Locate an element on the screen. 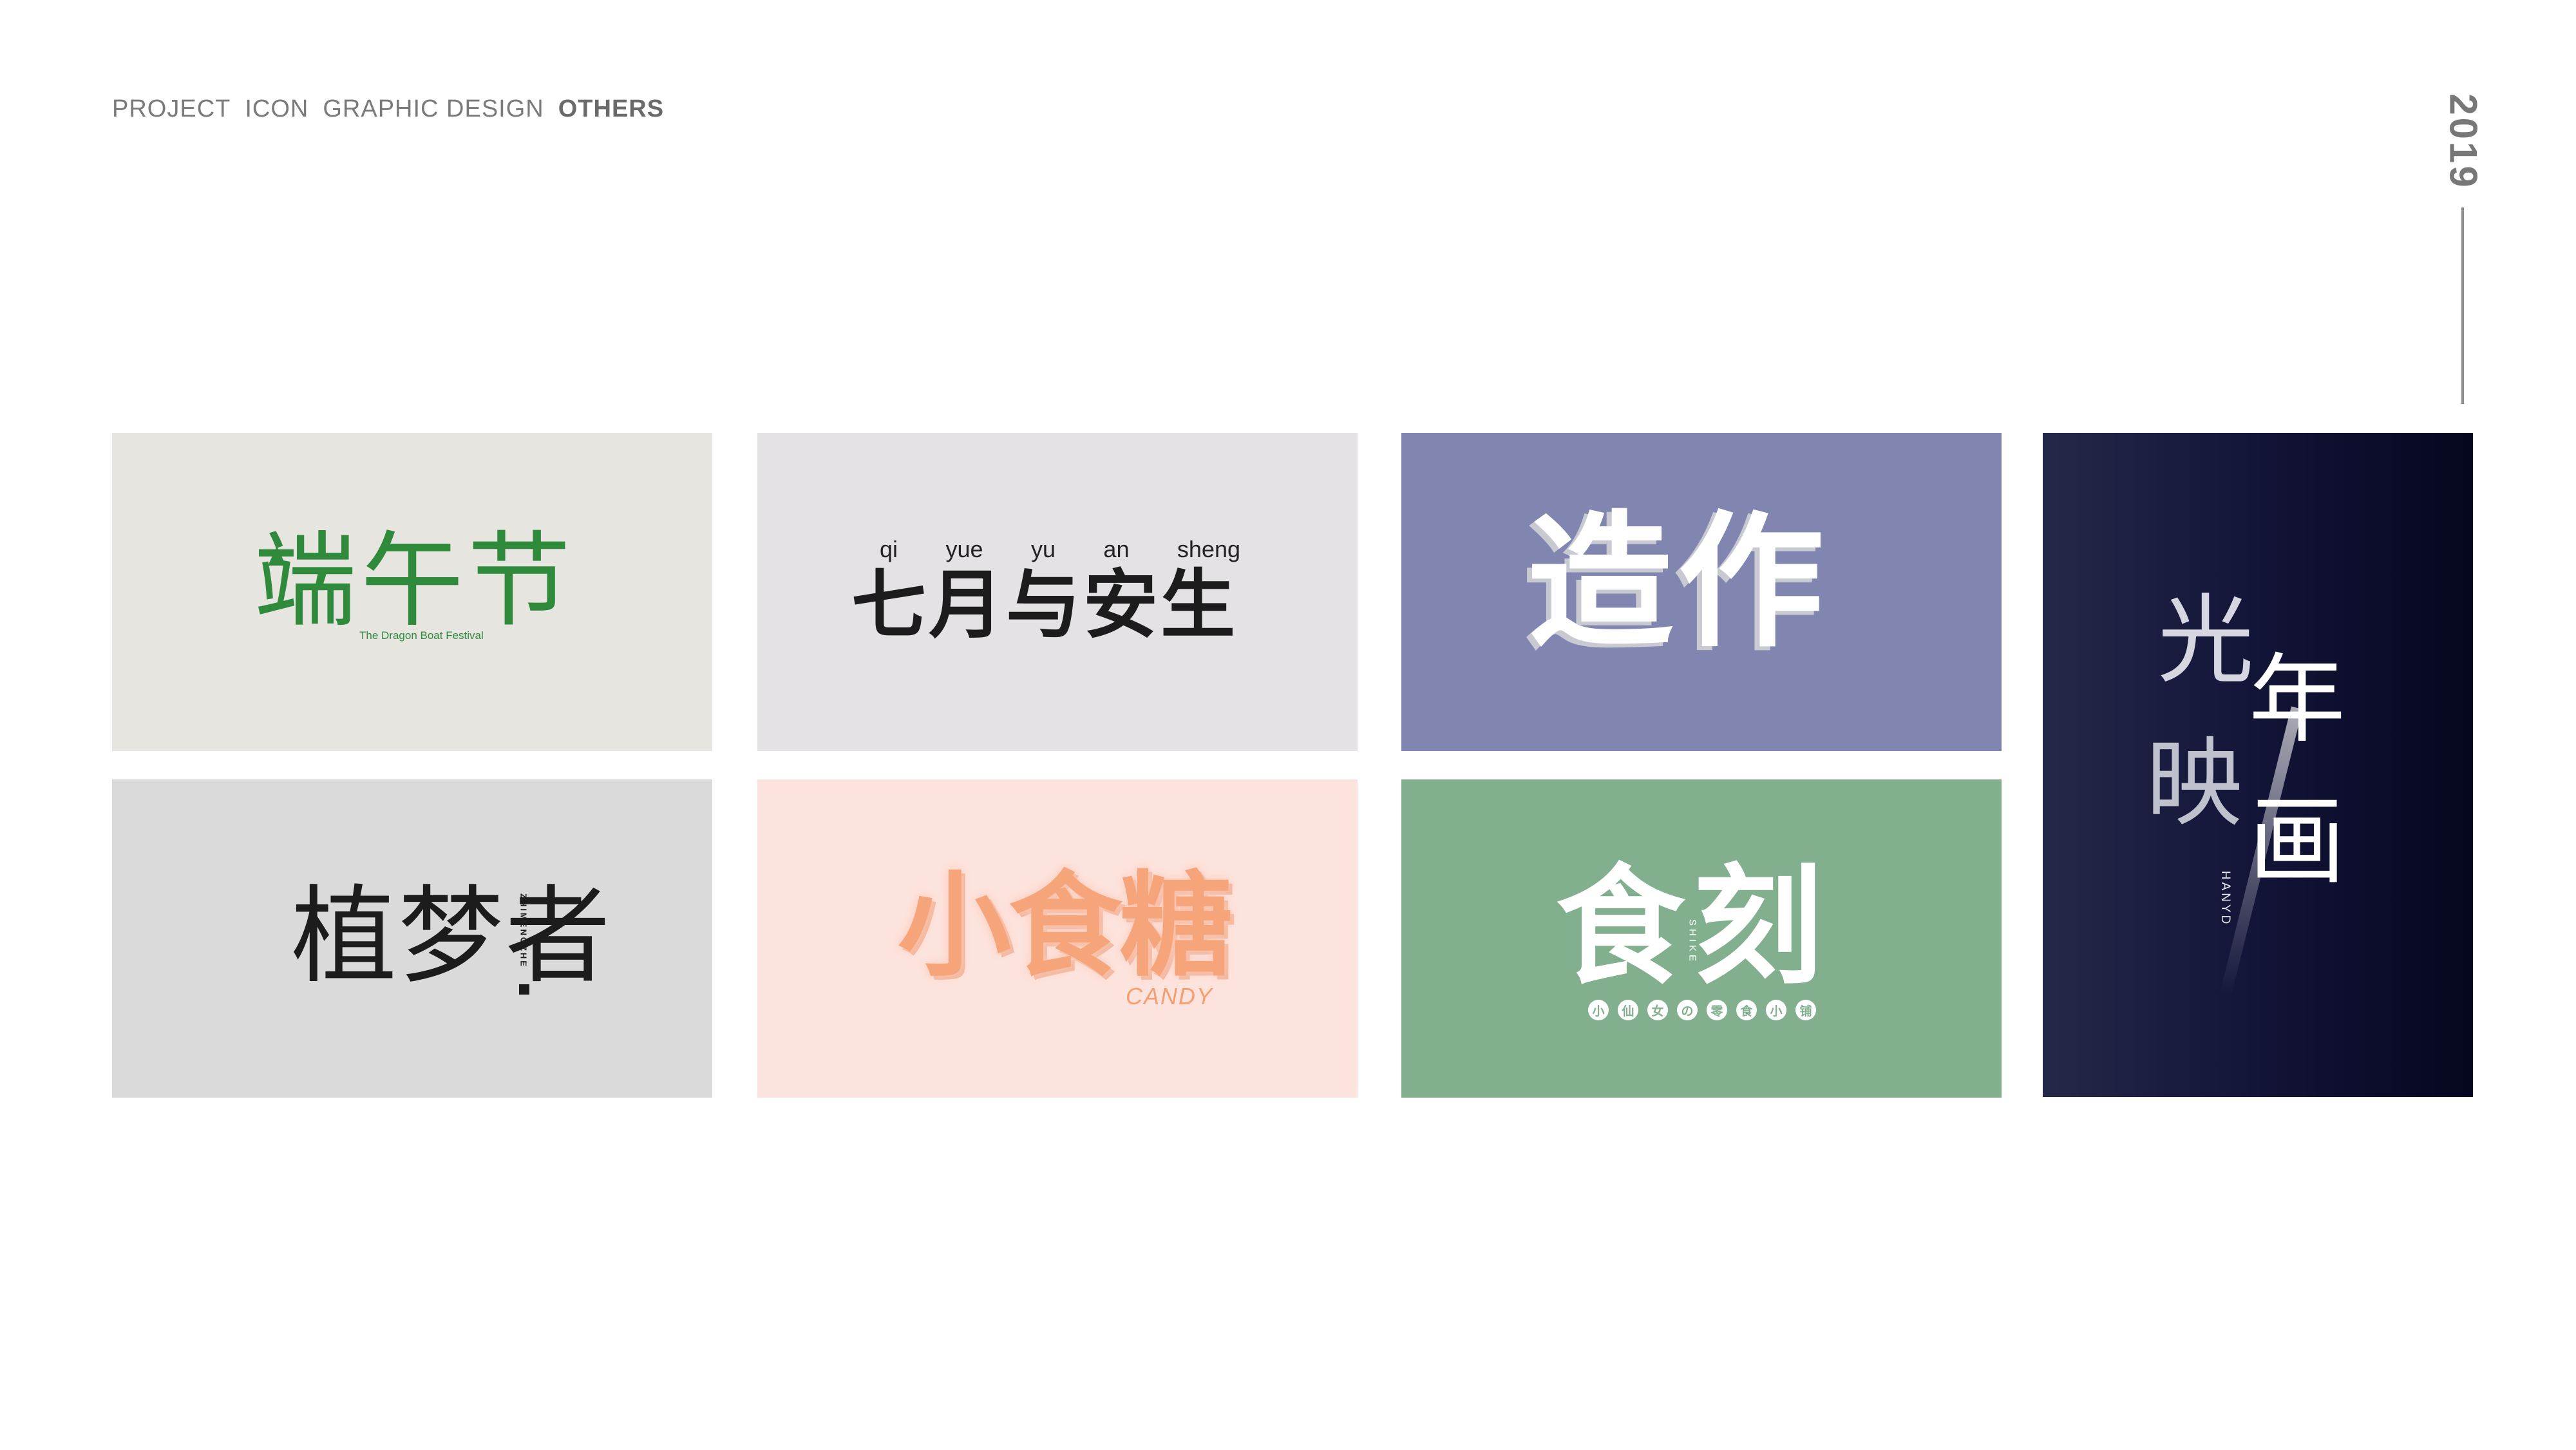 The height and width of the screenshot is (1450, 2576). vertical-latin: HANYD is located at coordinates (2225, 898).